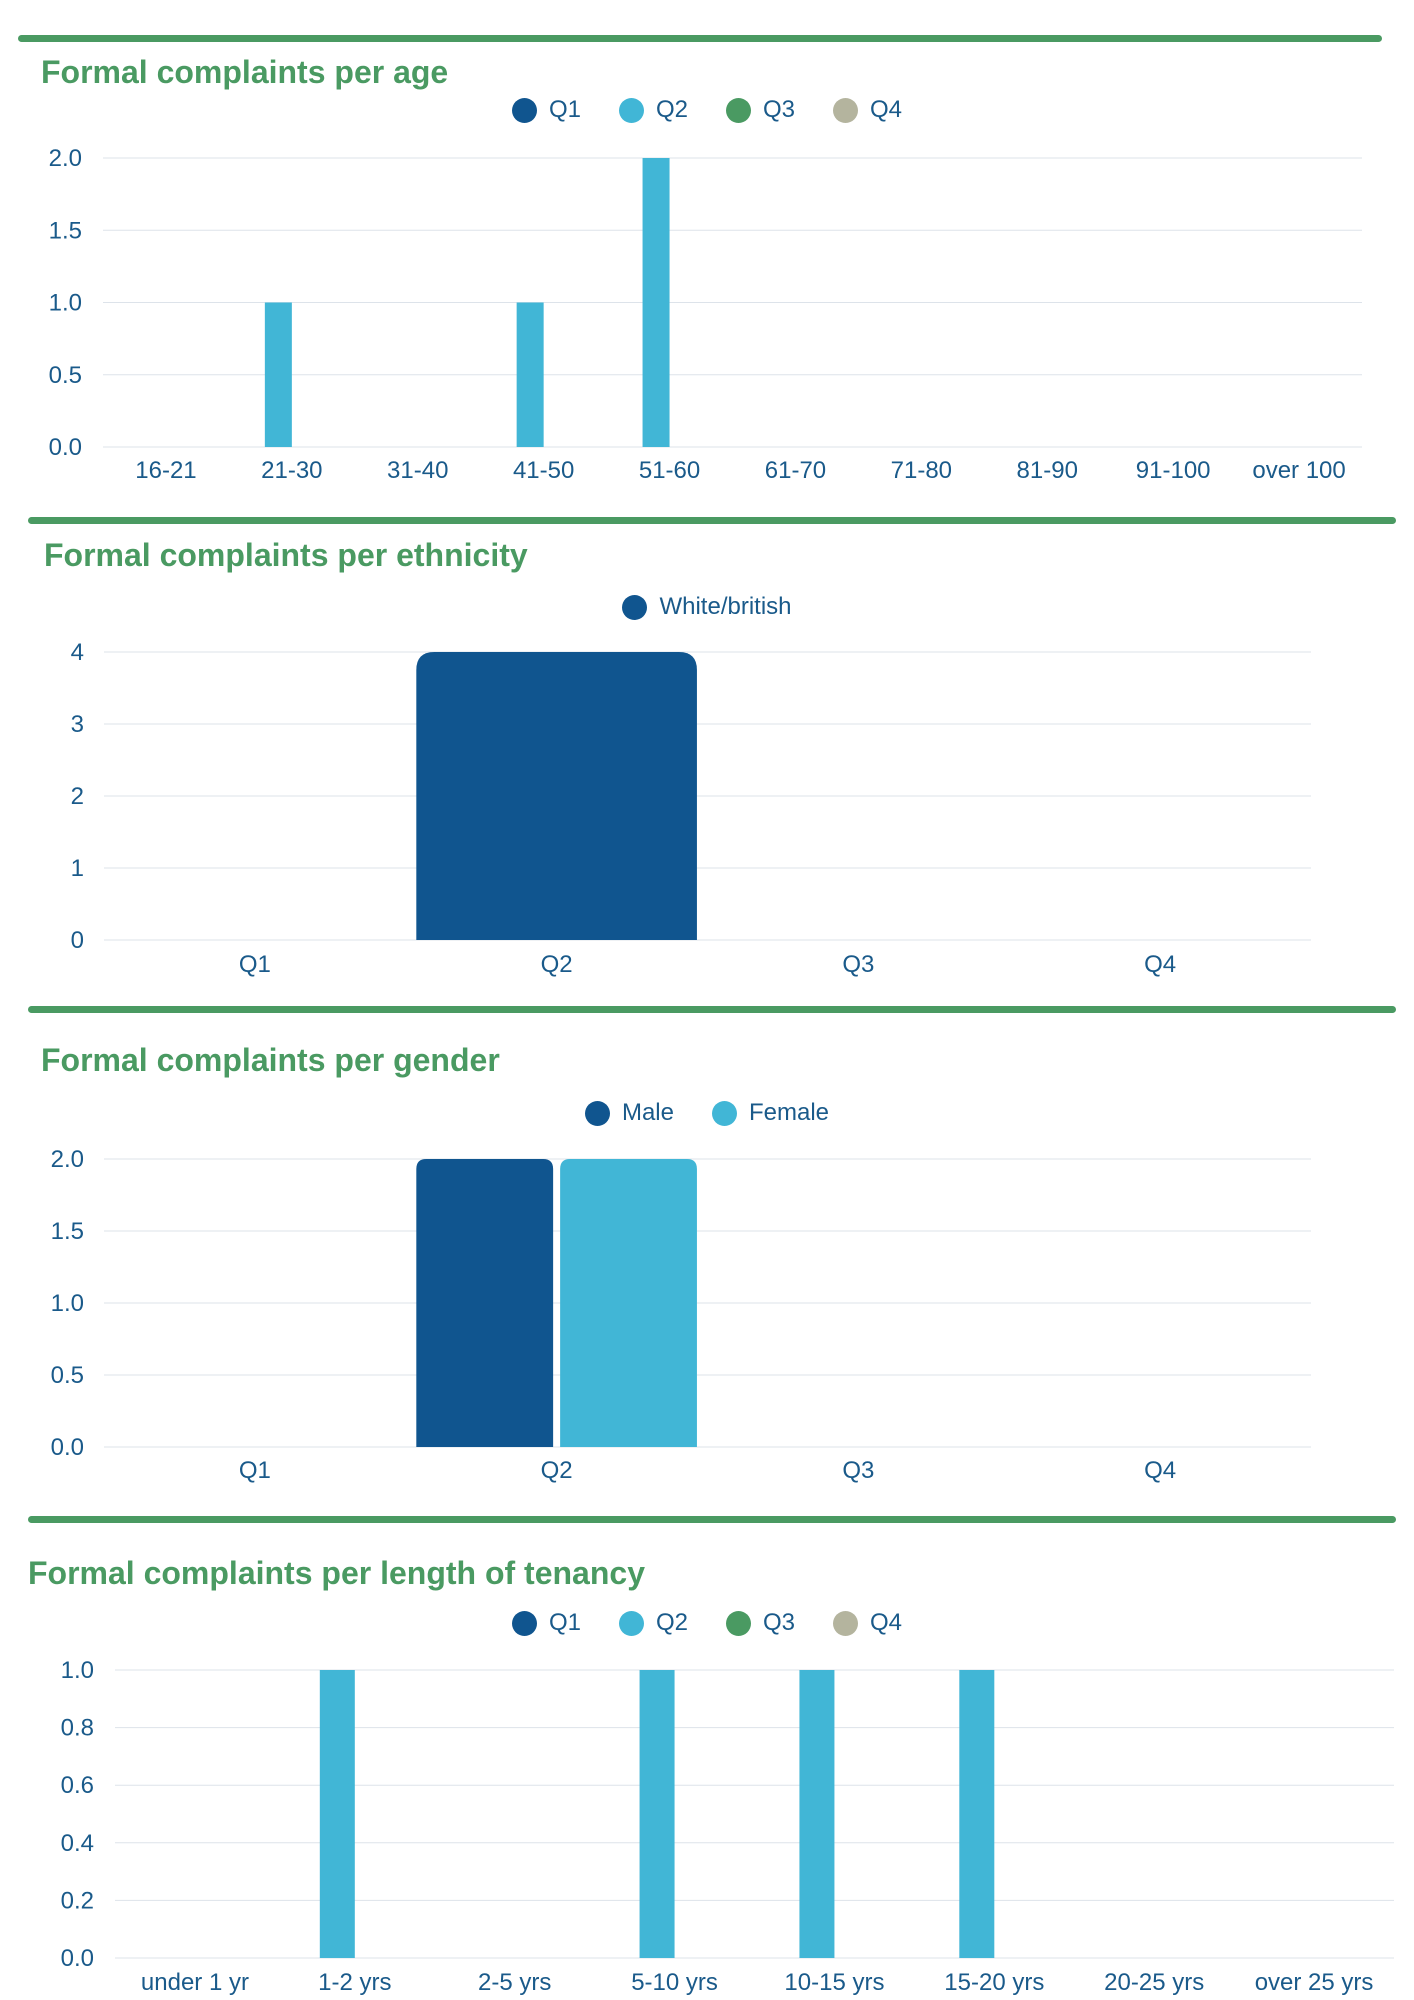  I want to click on x-tick-label: 71-80, so click(921, 470).